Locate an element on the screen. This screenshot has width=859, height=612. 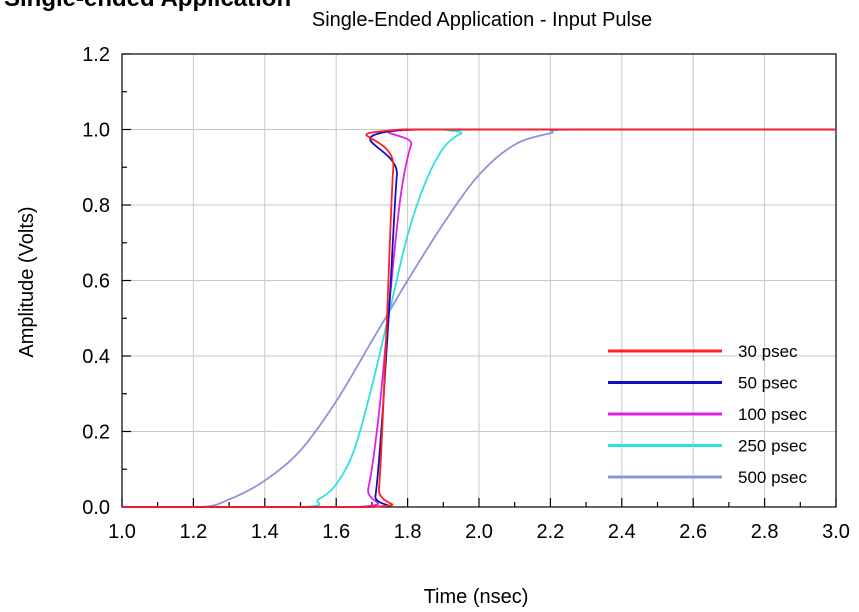
x-tick-label: 3.0 is located at coordinates (836, 532).